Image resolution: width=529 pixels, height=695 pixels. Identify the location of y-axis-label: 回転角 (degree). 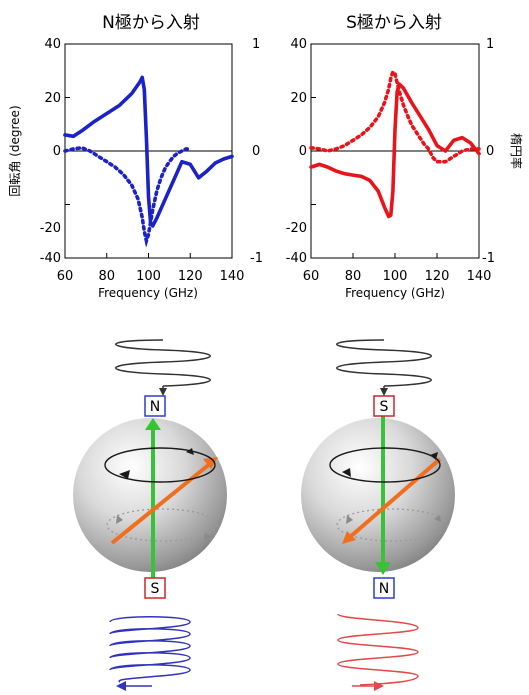
(15, 150).